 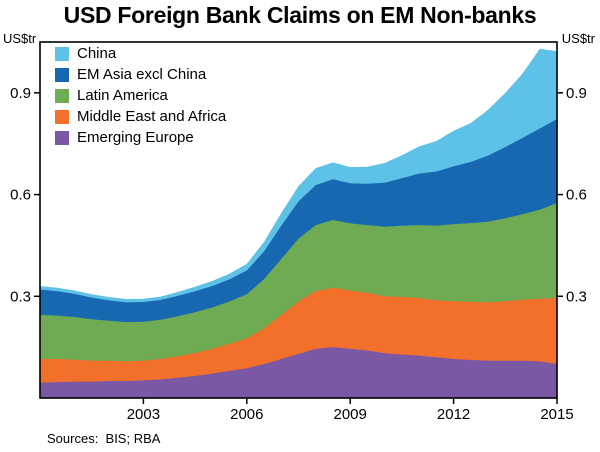 What do you see at coordinates (576, 195) in the screenshot?
I see `y-tick-label-right: 0.6` at bounding box center [576, 195].